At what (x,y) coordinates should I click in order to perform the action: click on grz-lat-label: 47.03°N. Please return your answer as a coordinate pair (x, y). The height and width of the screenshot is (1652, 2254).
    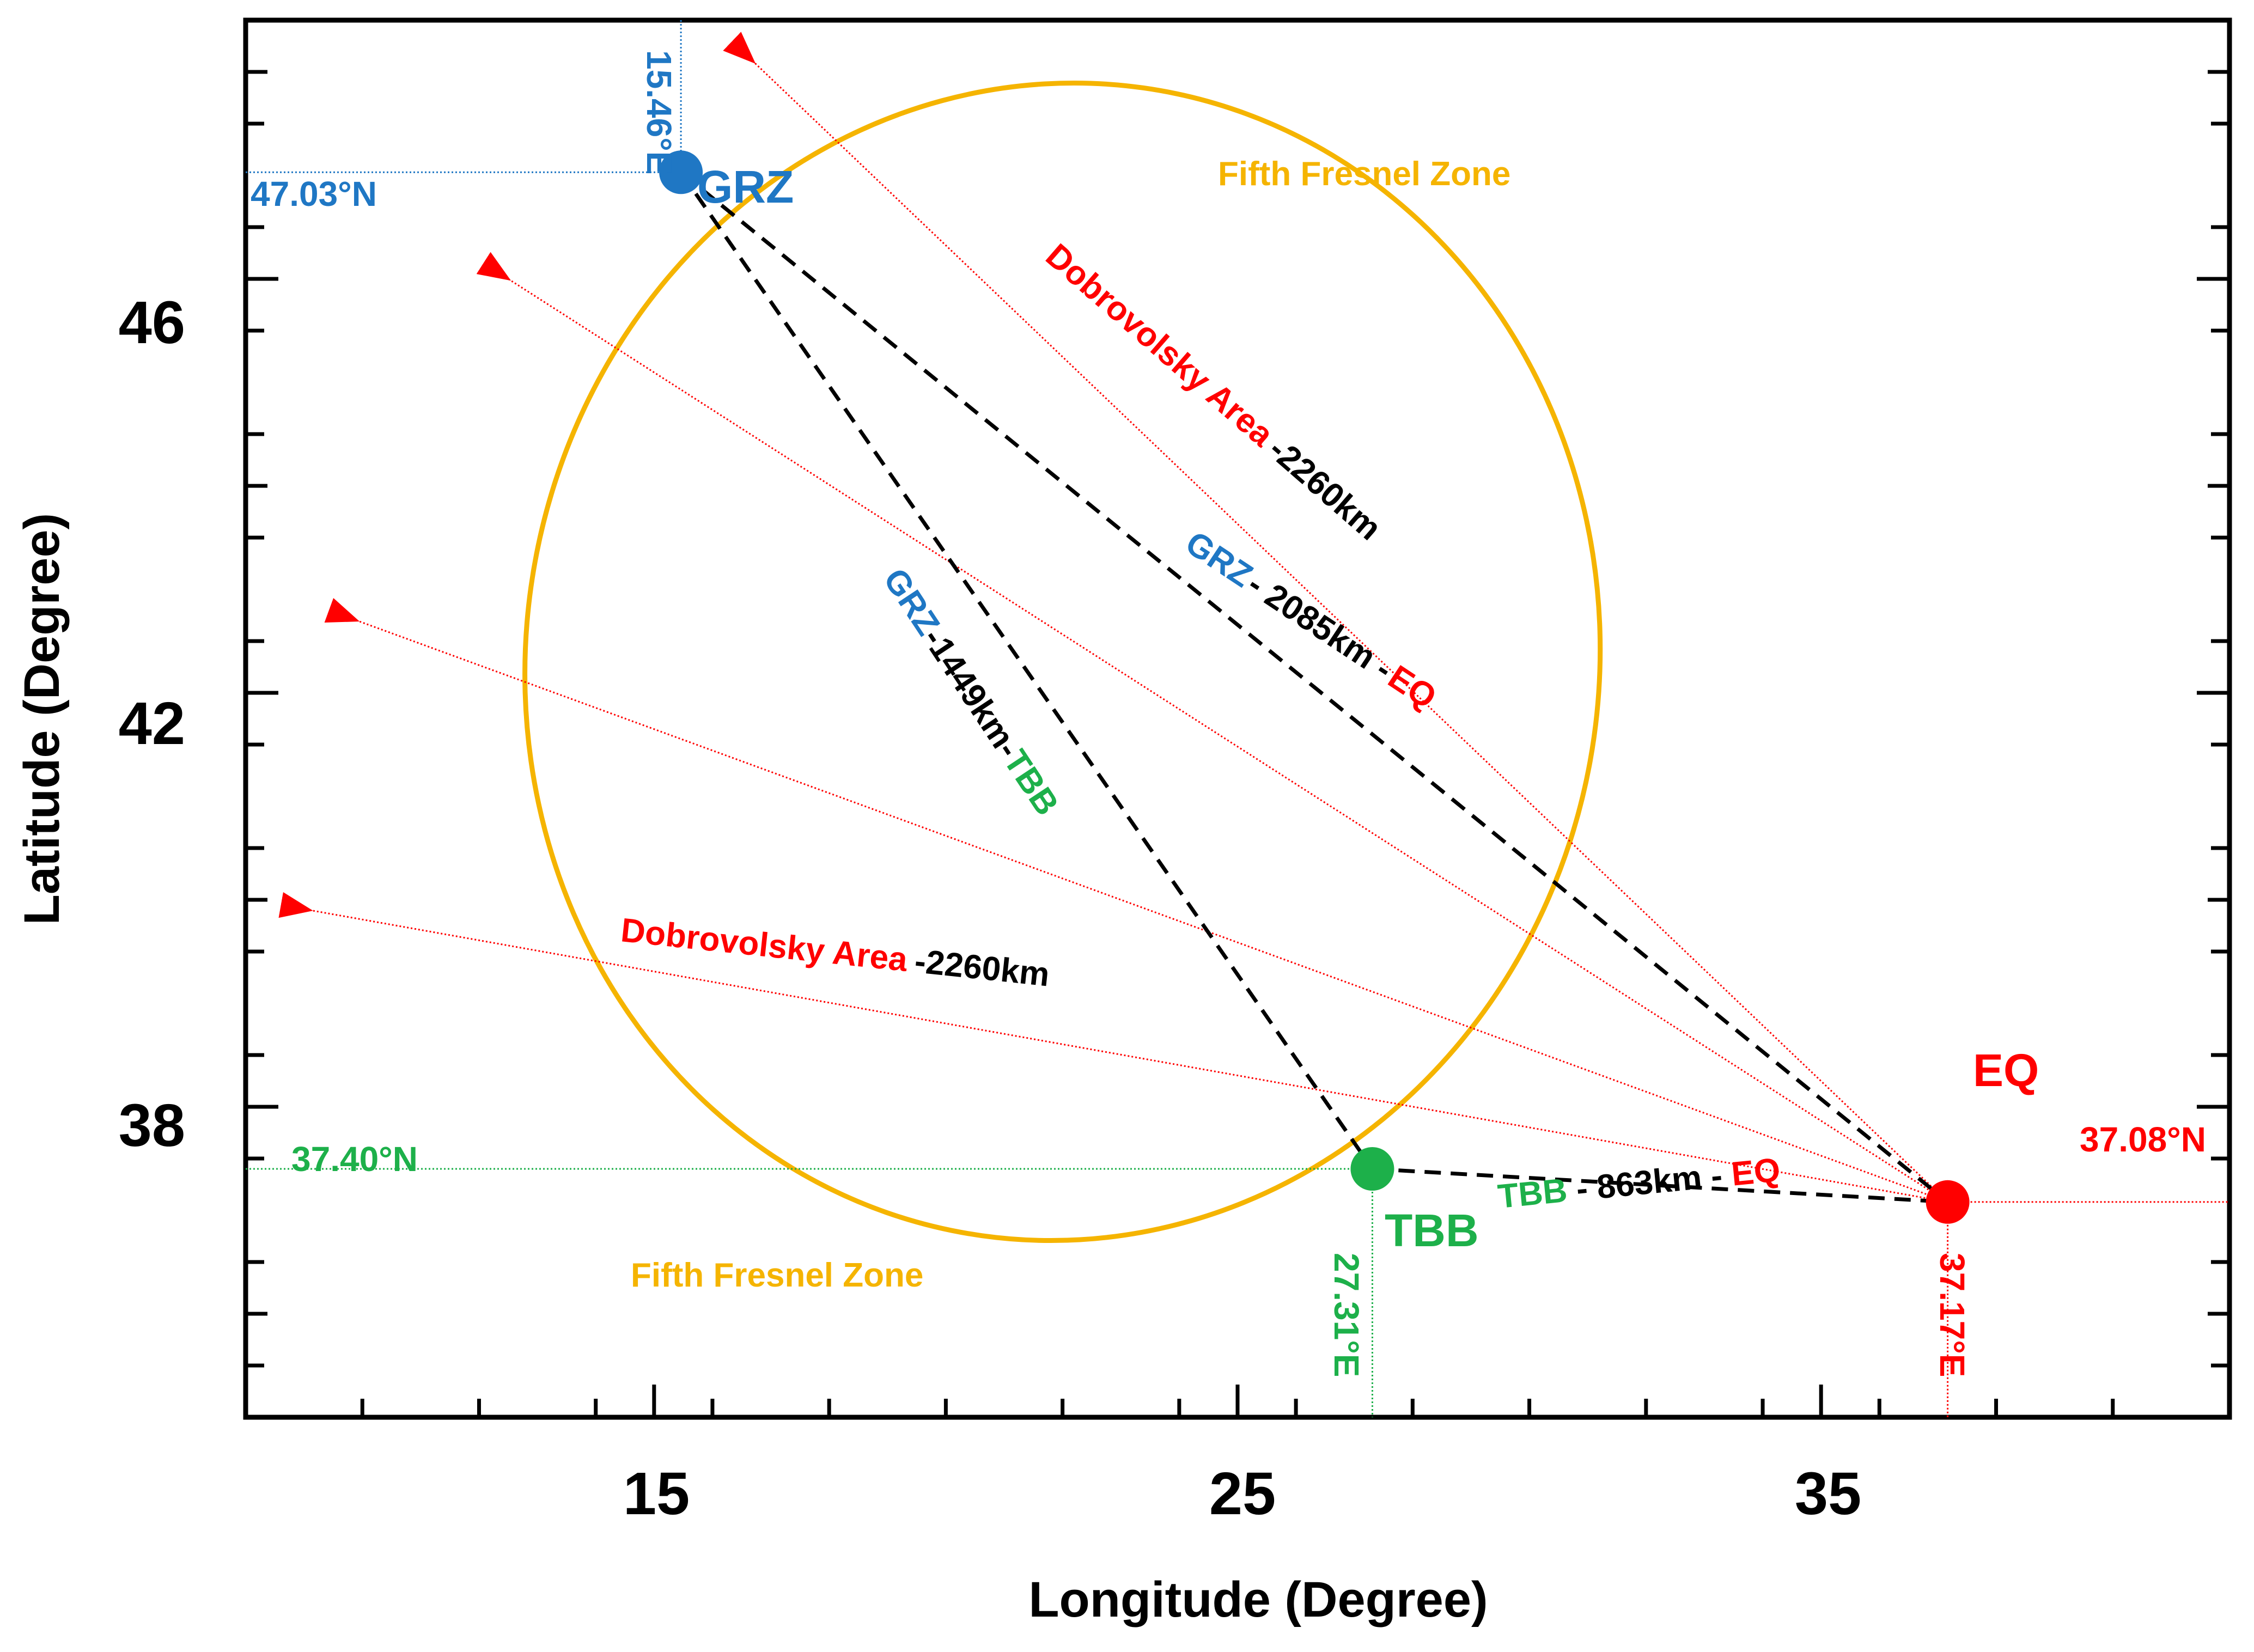
    Looking at the image, I should click on (314, 194).